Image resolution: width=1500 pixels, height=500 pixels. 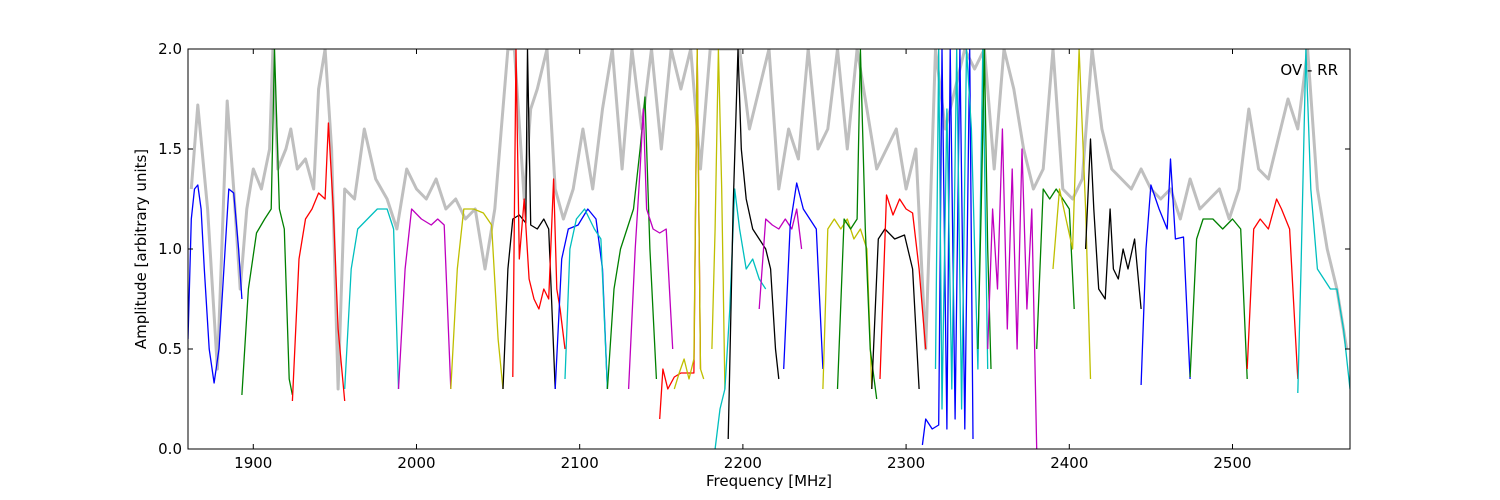 What do you see at coordinates (170, 49) in the screenshot?
I see `y-tick-label: 2.0` at bounding box center [170, 49].